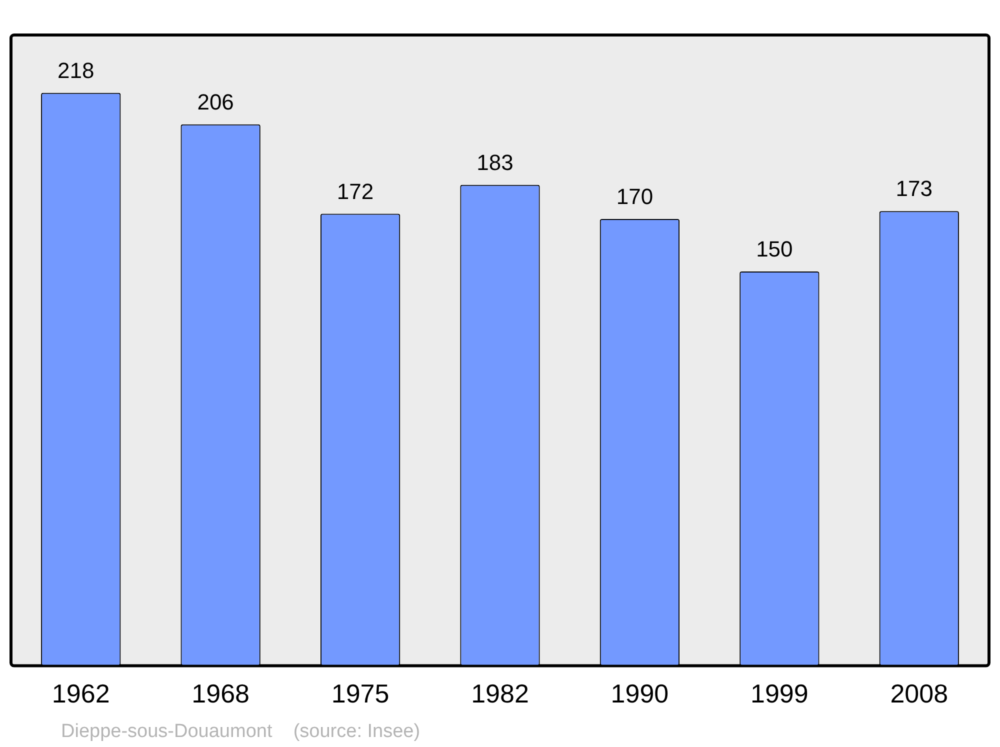 Image resolution: width=1000 pixels, height=747 pixels. Describe the element at coordinates (355, 191) in the screenshot. I see `data-label: 172` at that location.